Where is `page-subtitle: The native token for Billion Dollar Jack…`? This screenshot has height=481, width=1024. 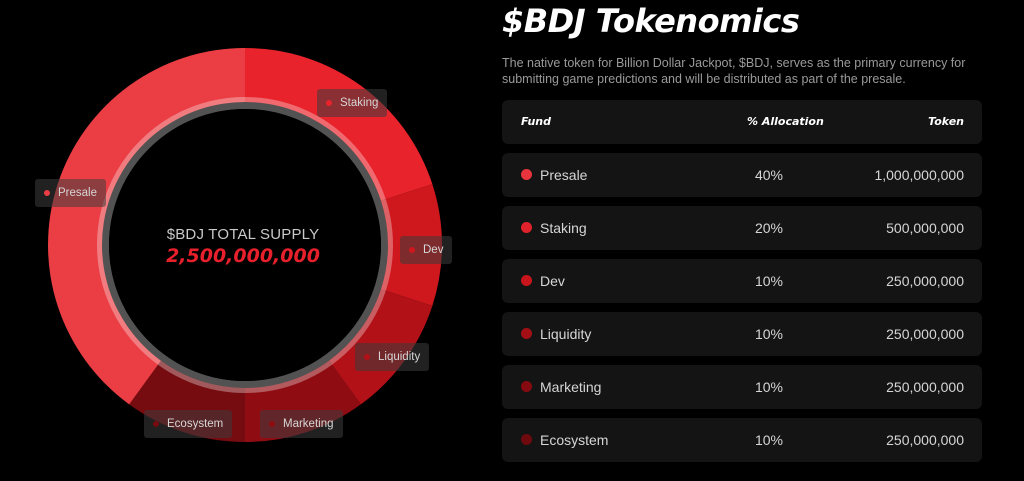
page-subtitle: The native token for Billion Dollar Jack… is located at coordinates (734, 71).